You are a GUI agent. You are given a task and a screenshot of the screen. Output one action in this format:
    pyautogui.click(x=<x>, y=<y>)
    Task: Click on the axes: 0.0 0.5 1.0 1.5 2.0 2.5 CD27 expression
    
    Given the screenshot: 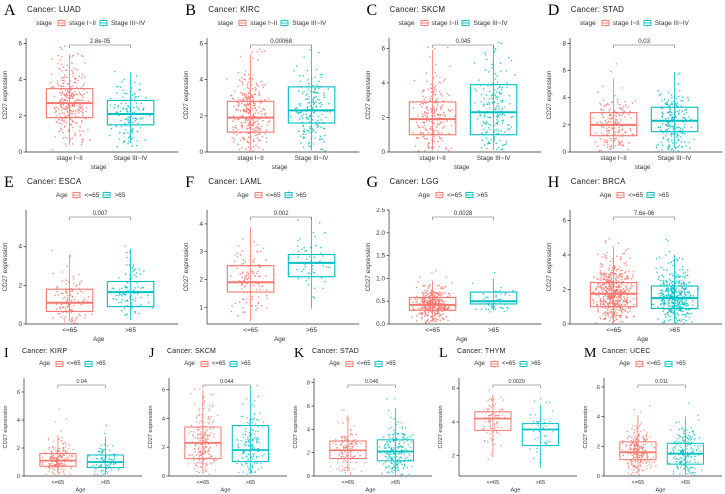 What is the action you would take?
    pyautogui.click(x=453, y=268)
    